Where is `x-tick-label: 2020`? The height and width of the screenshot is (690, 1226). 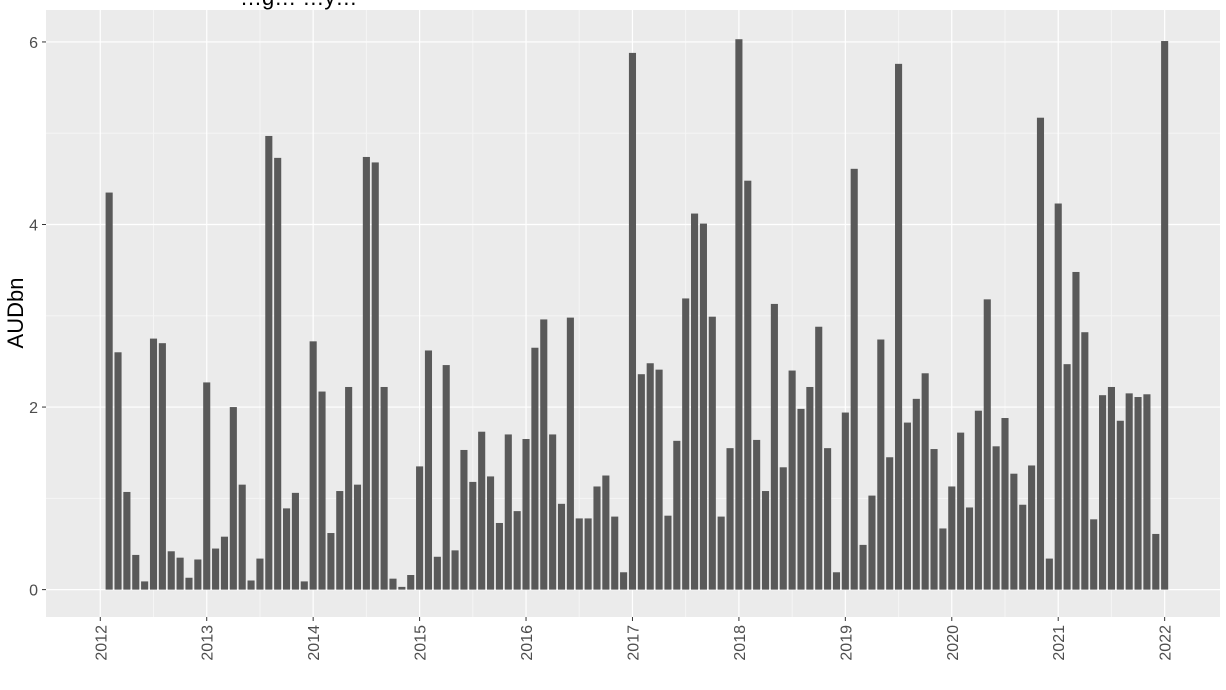 x-tick-label: 2020 is located at coordinates (953, 643).